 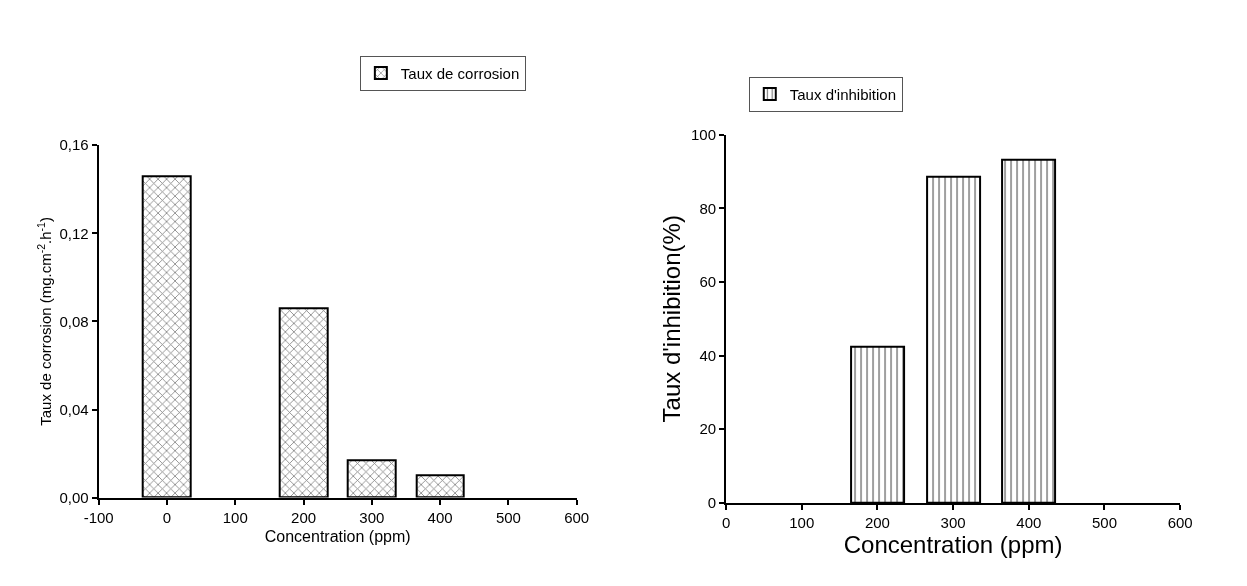 What do you see at coordinates (708, 429) in the screenshot?
I see `y-tick-label: 20` at bounding box center [708, 429].